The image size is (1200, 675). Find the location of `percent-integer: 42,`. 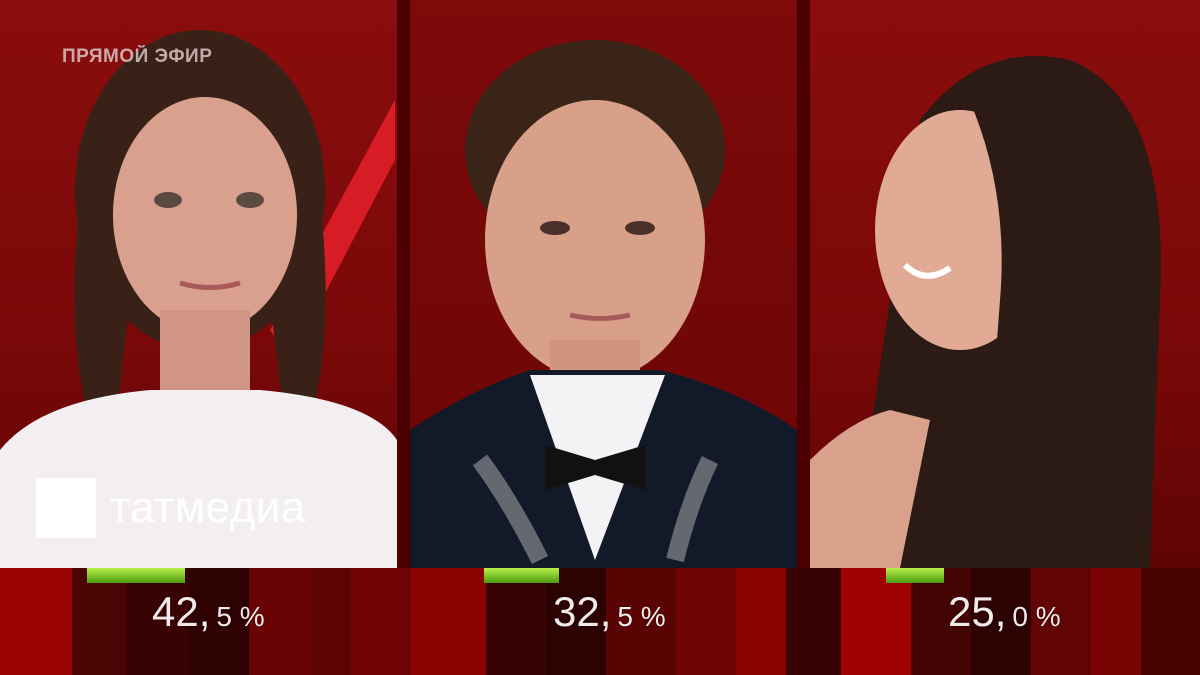

percent-integer: 42, is located at coordinates (181, 611).